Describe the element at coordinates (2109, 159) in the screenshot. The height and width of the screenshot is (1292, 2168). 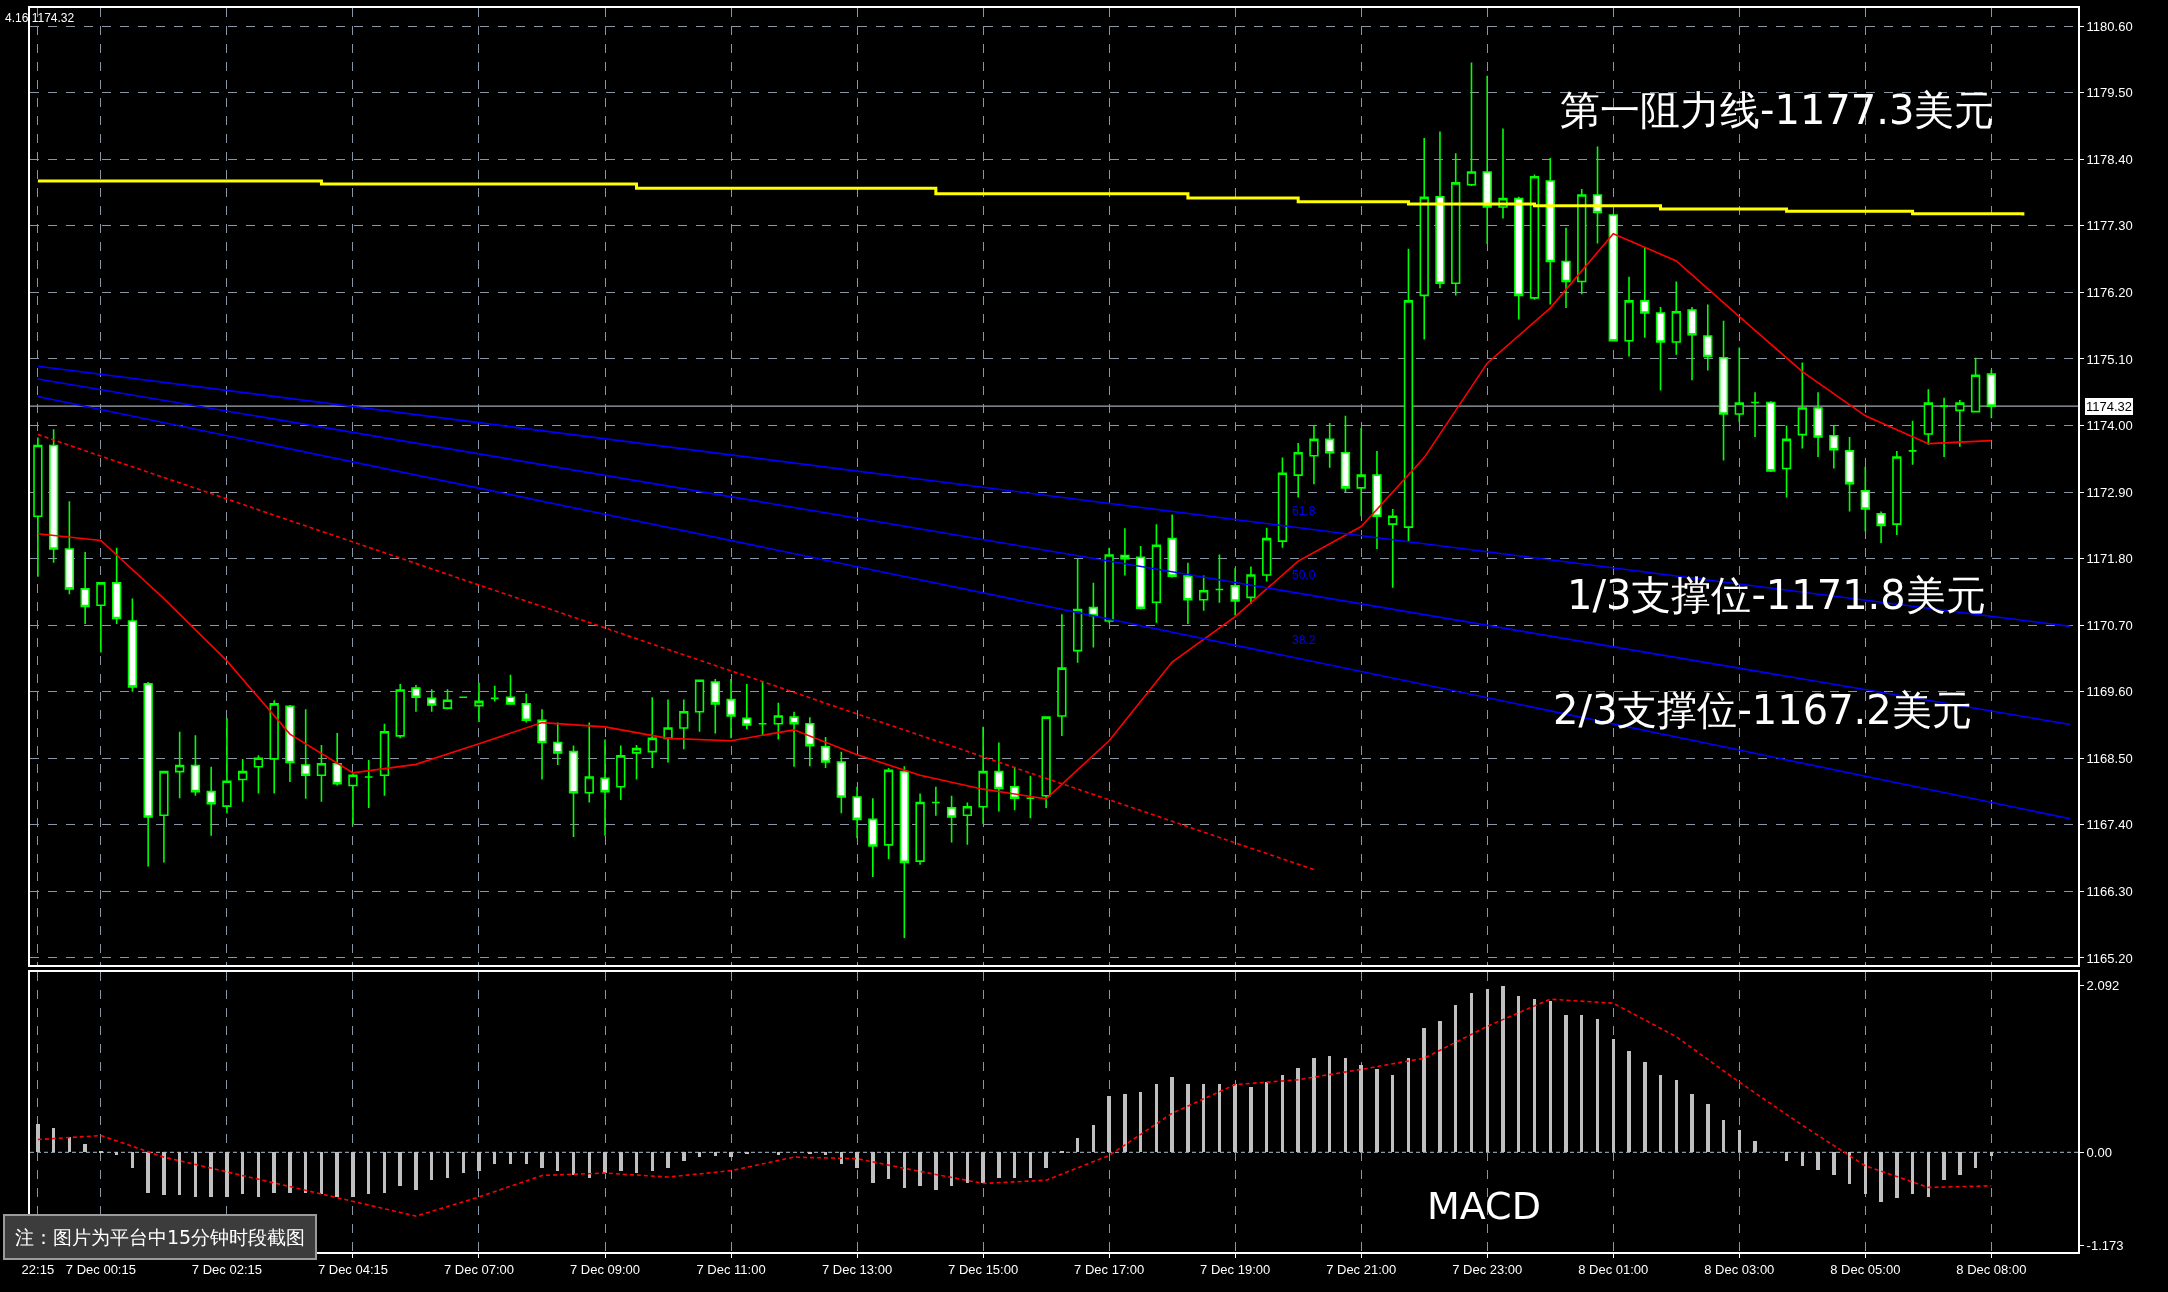
I see `y-tick-label: 1178.40` at that location.